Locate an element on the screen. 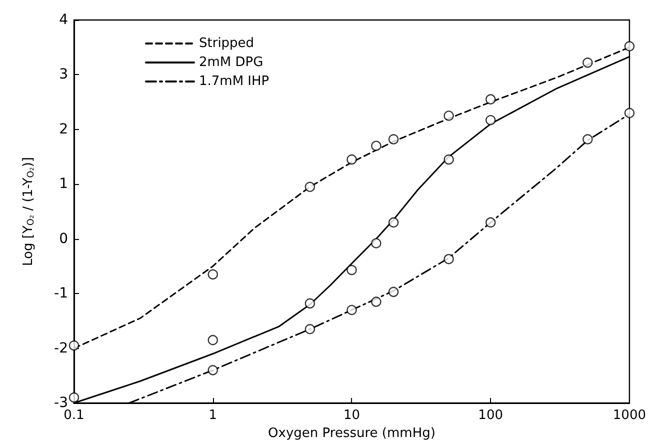  x-tick-label: 1000 is located at coordinates (629, 415).